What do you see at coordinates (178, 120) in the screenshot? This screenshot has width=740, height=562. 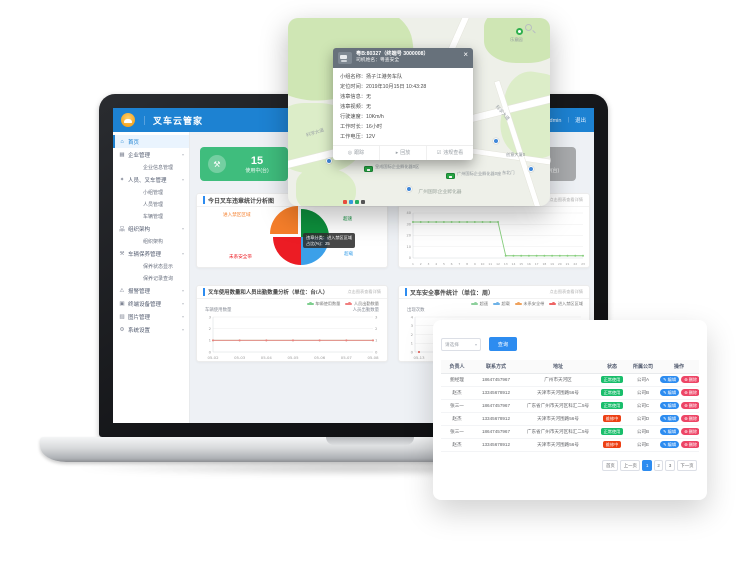 I see `app-title: 叉车云管家` at bounding box center [178, 120].